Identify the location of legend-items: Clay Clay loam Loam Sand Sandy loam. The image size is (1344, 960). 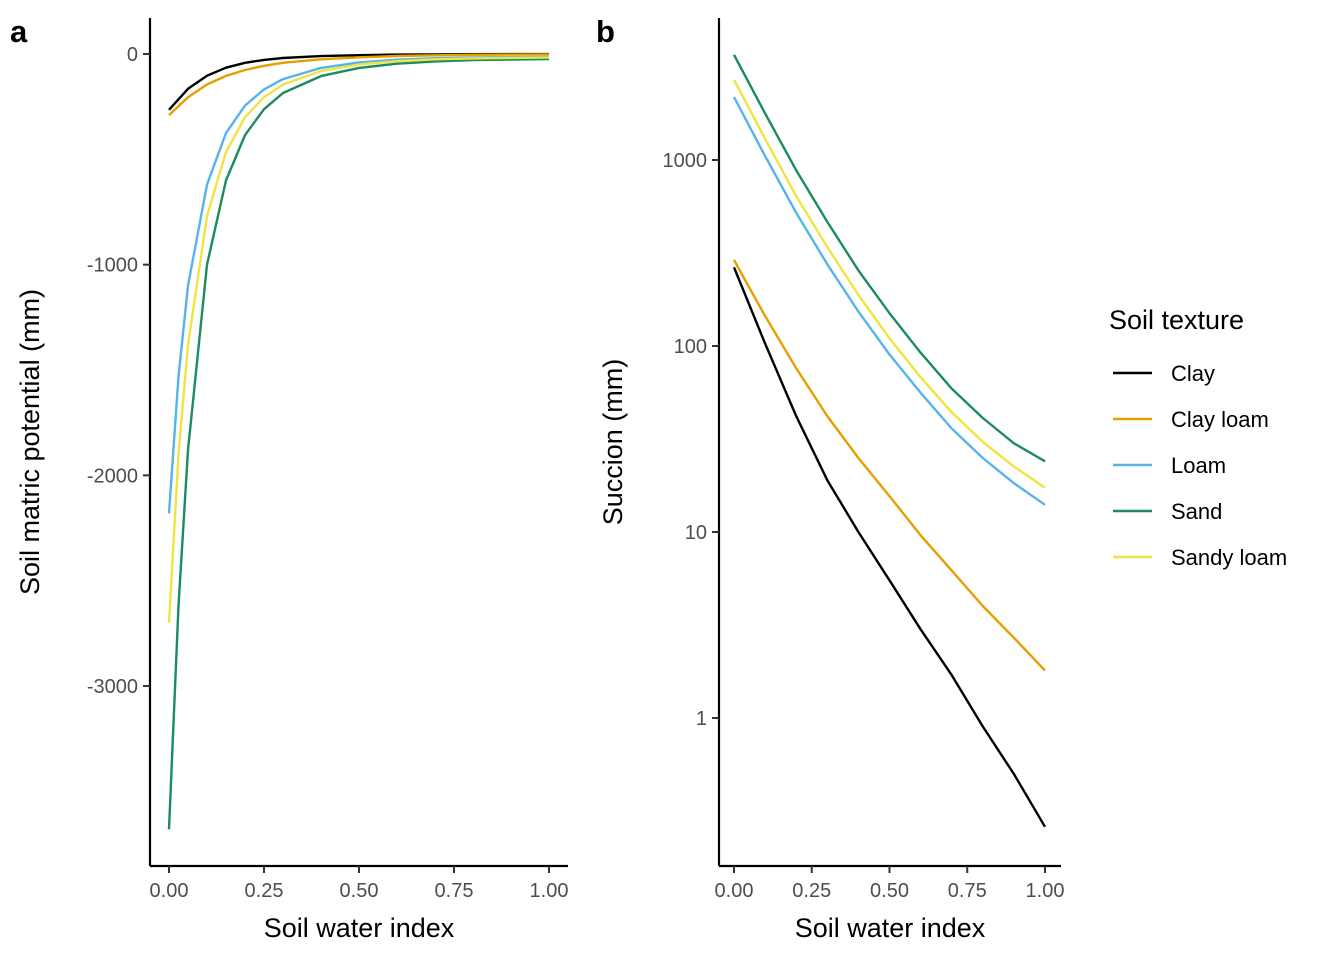
(1200, 465).